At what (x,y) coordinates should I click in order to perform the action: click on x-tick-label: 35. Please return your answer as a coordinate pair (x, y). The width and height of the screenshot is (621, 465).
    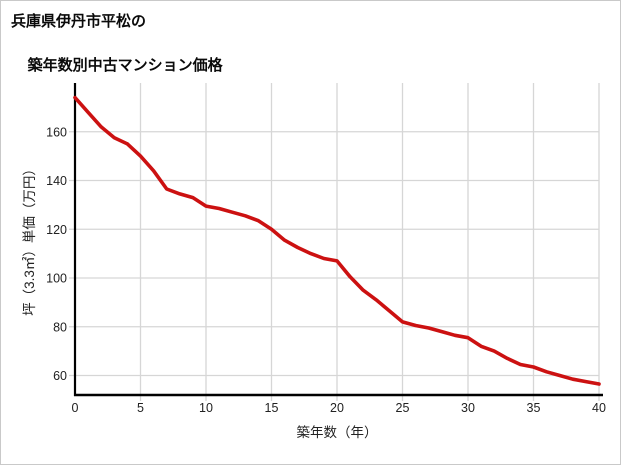
    Looking at the image, I should click on (534, 408).